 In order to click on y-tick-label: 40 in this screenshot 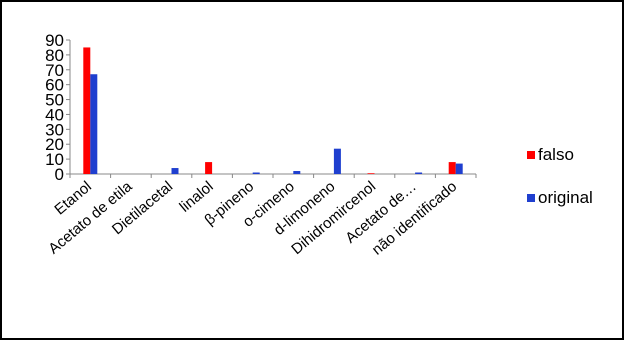, I will do `click(54, 114)`.